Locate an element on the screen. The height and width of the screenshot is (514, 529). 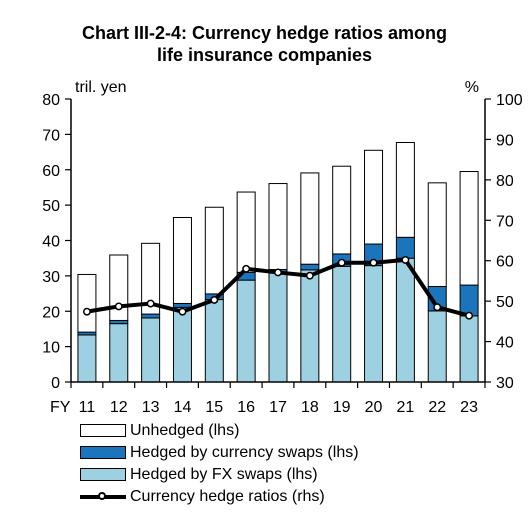
x-tick-label-20: 20 is located at coordinates (374, 407).